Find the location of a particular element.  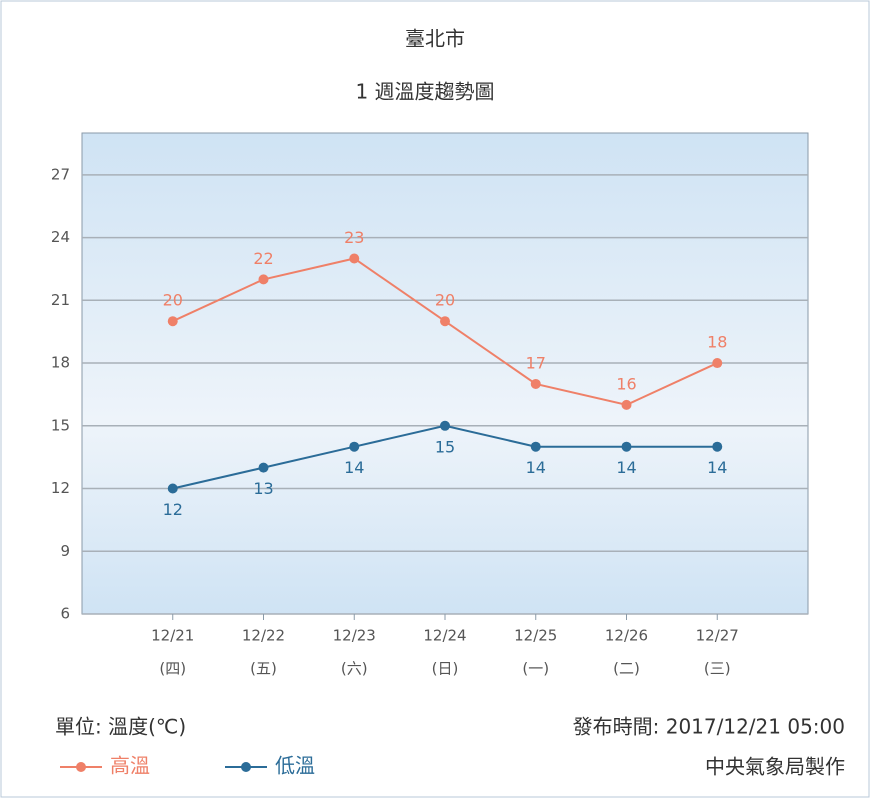

data-label: 13 is located at coordinates (263, 488).